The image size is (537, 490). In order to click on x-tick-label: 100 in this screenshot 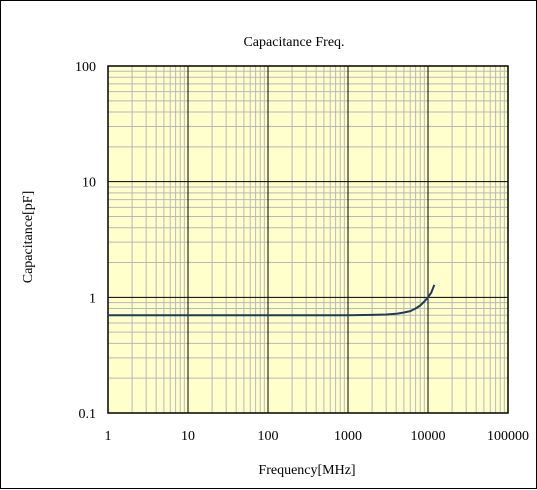, I will do `click(268, 436)`.